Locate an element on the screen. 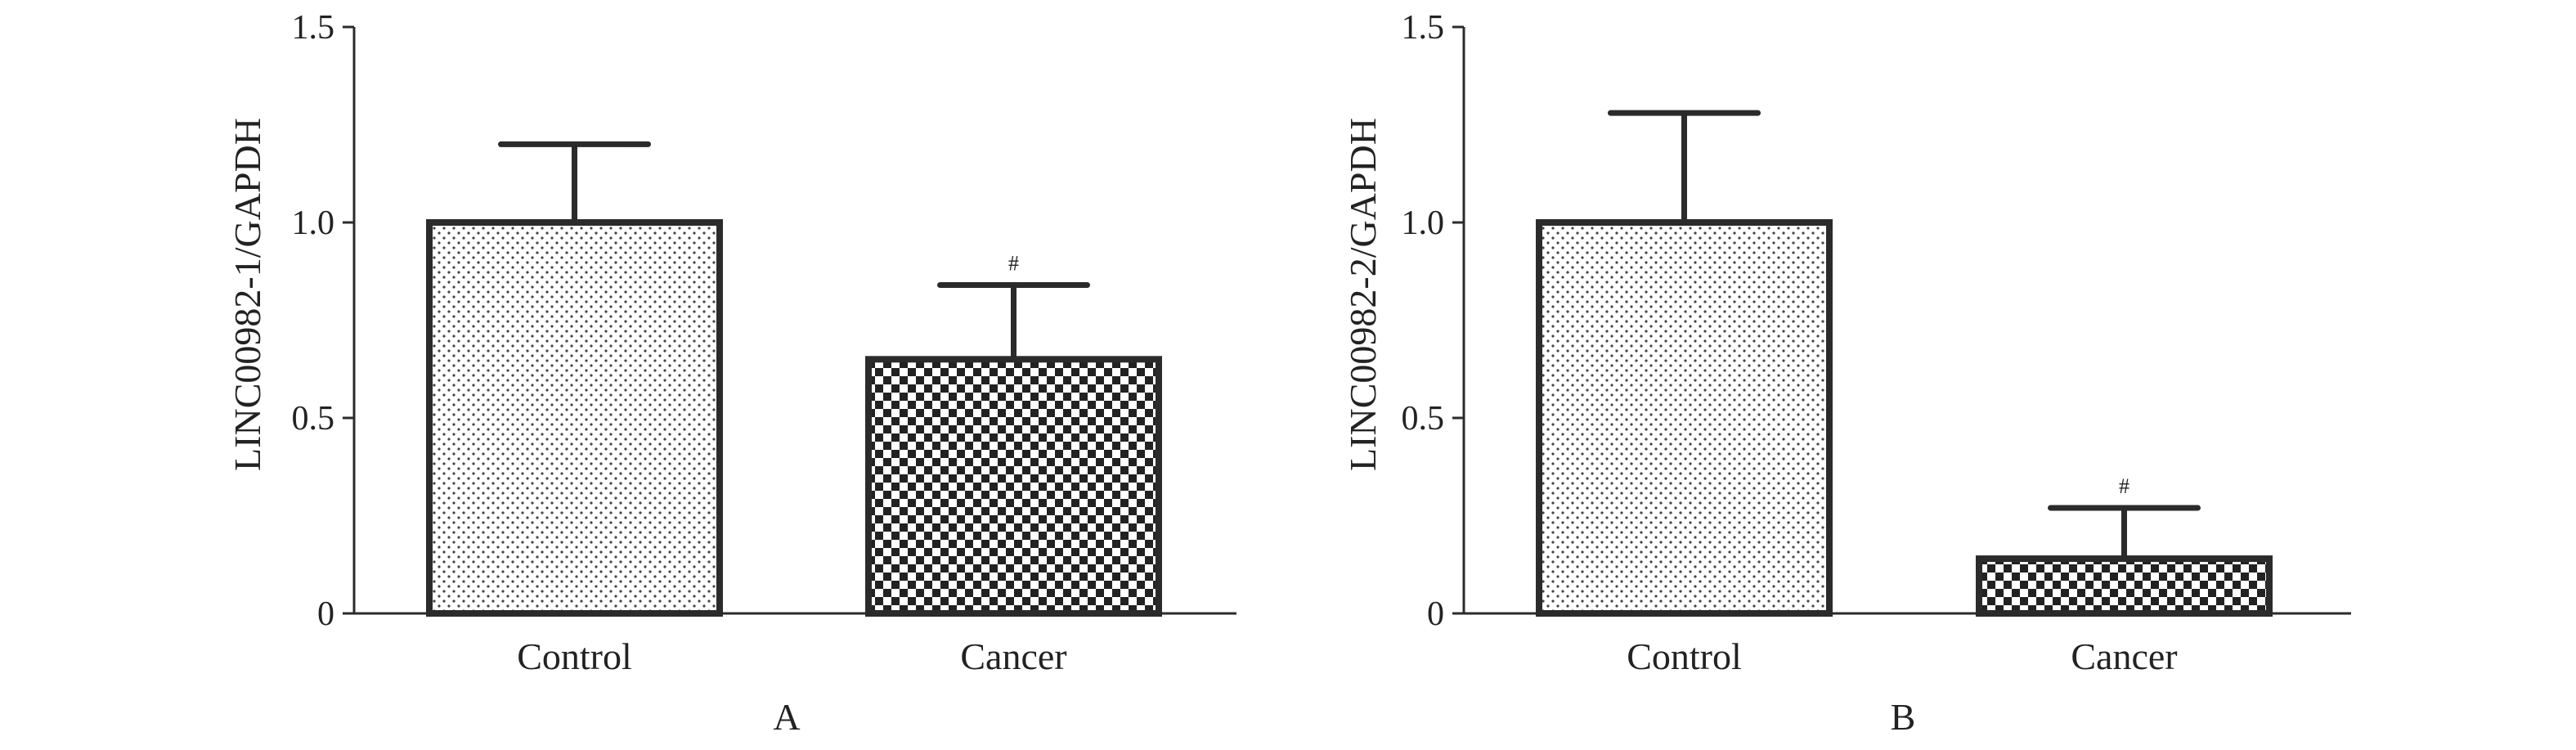 Image resolution: width=2576 pixels, height=750 pixels. y-axis-title: LINC00982-2/GAPDH is located at coordinates (1363, 294).